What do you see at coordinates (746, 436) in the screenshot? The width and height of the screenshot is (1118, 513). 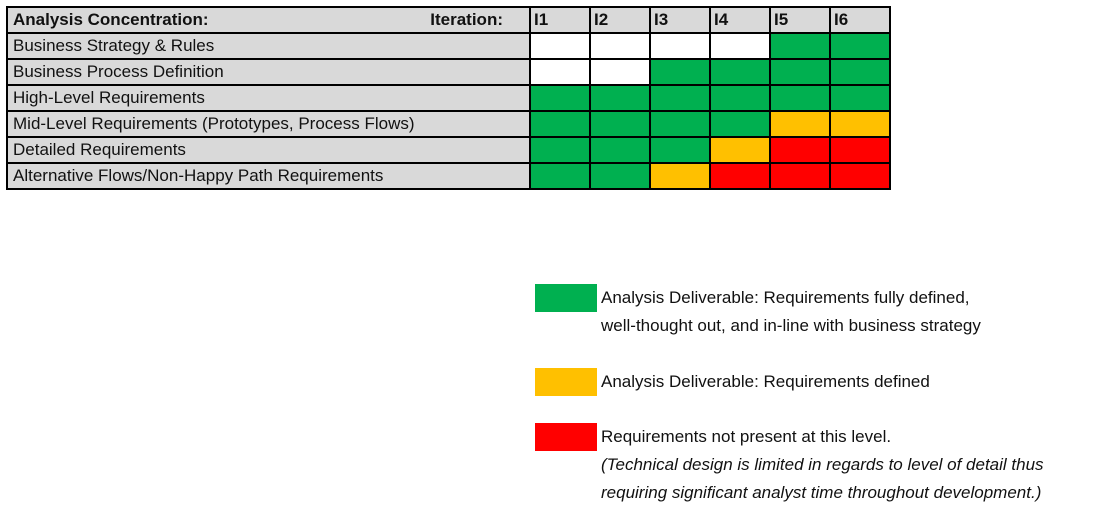 I see `legend-not-present-line1: Requirements not present at this level.` at bounding box center [746, 436].